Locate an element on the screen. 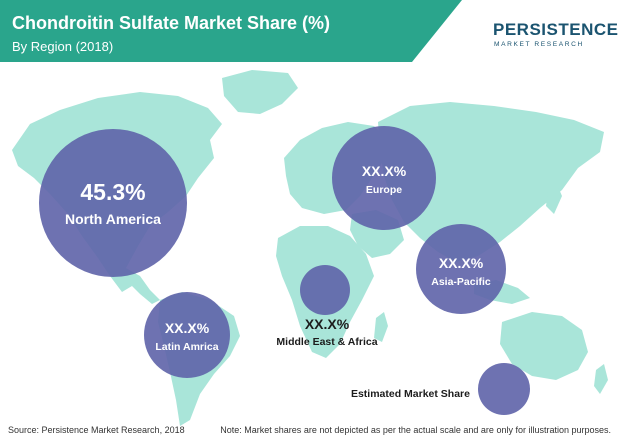  legend-bubble is located at coordinates (504, 389).